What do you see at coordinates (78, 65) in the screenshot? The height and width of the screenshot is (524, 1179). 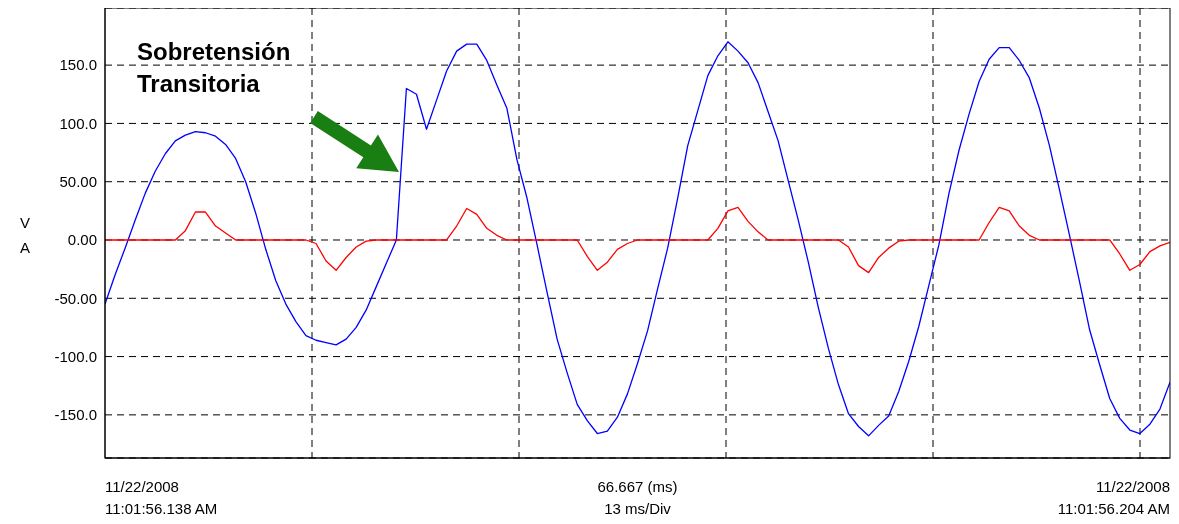 I see `y-tick-label: 150.0` at bounding box center [78, 65].